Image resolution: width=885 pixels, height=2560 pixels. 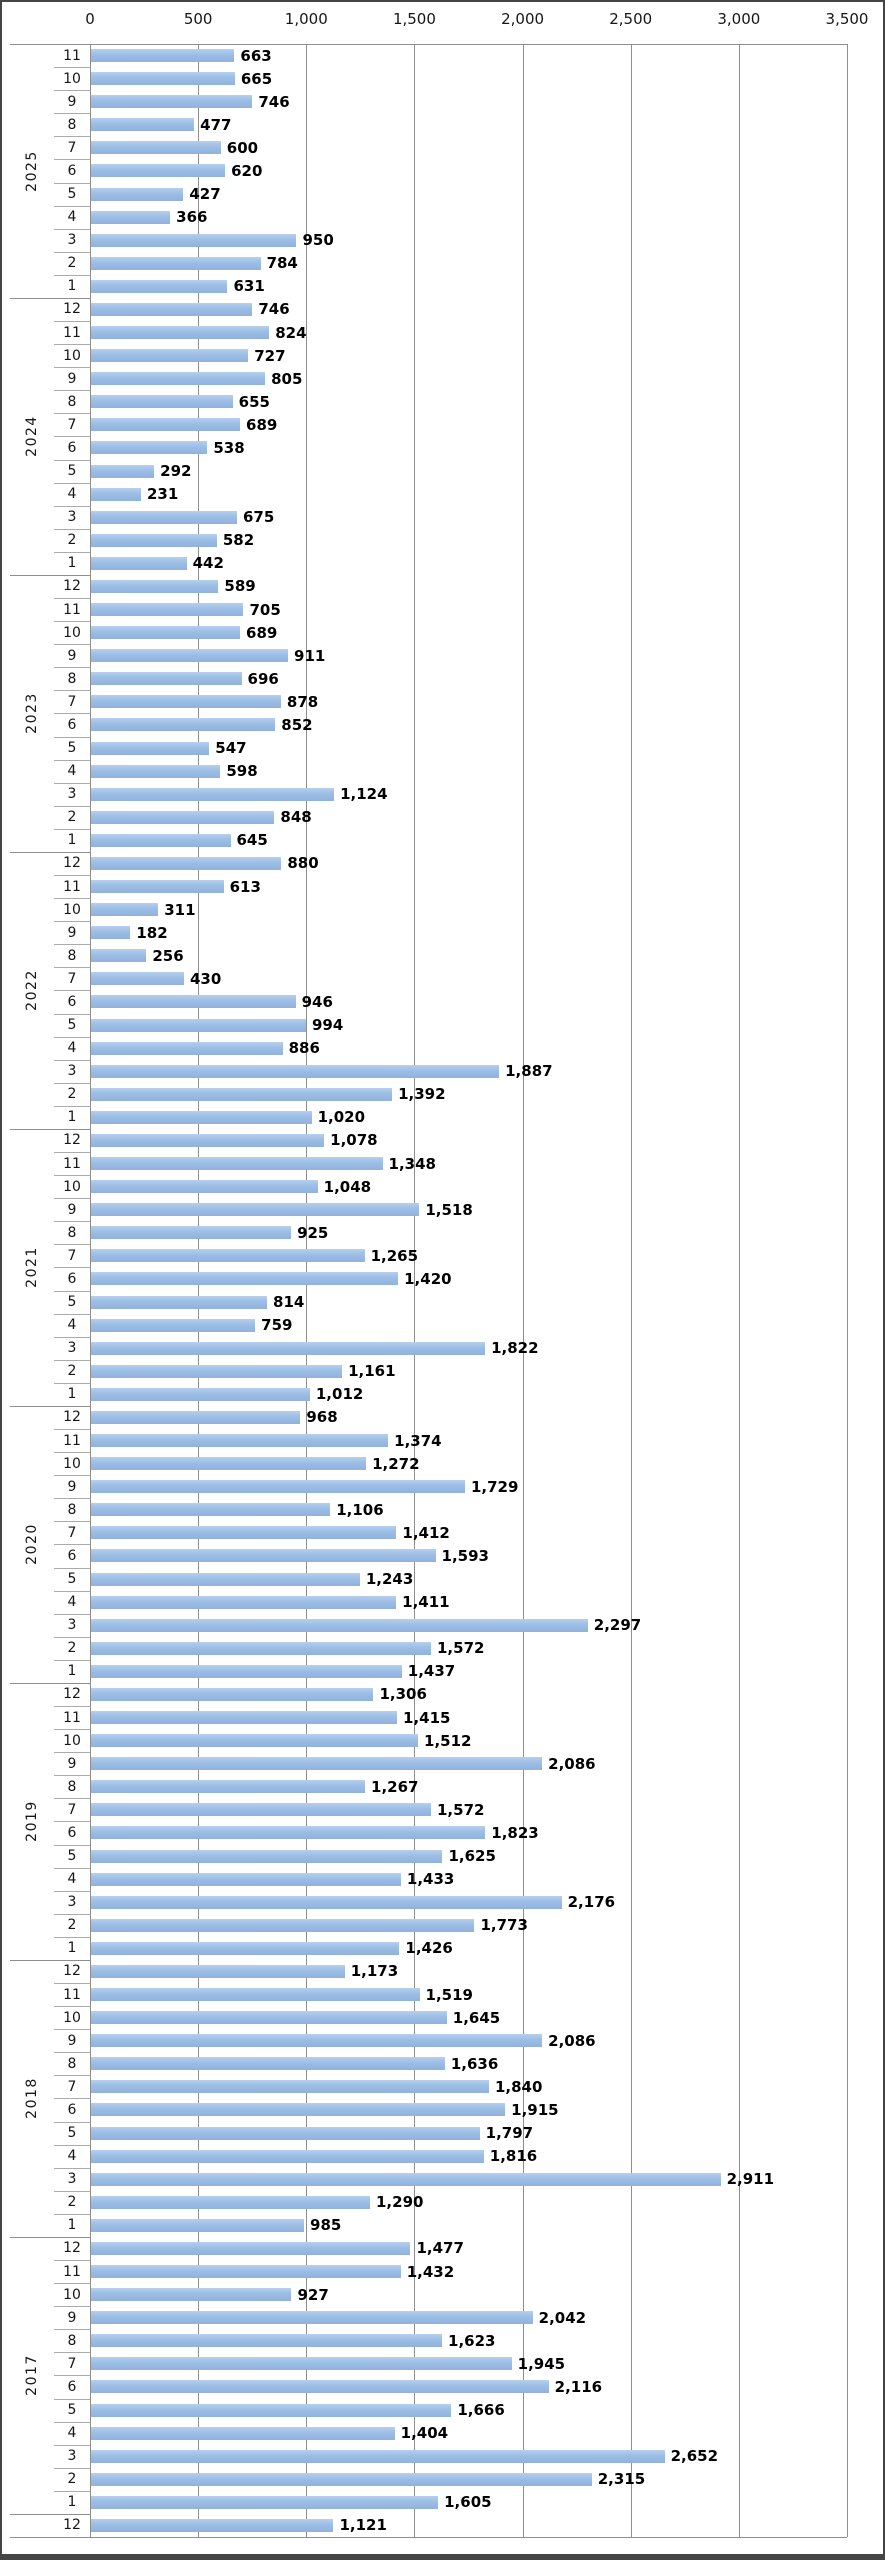 I want to click on value-label: 1,420, so click(x=428, y=1278).